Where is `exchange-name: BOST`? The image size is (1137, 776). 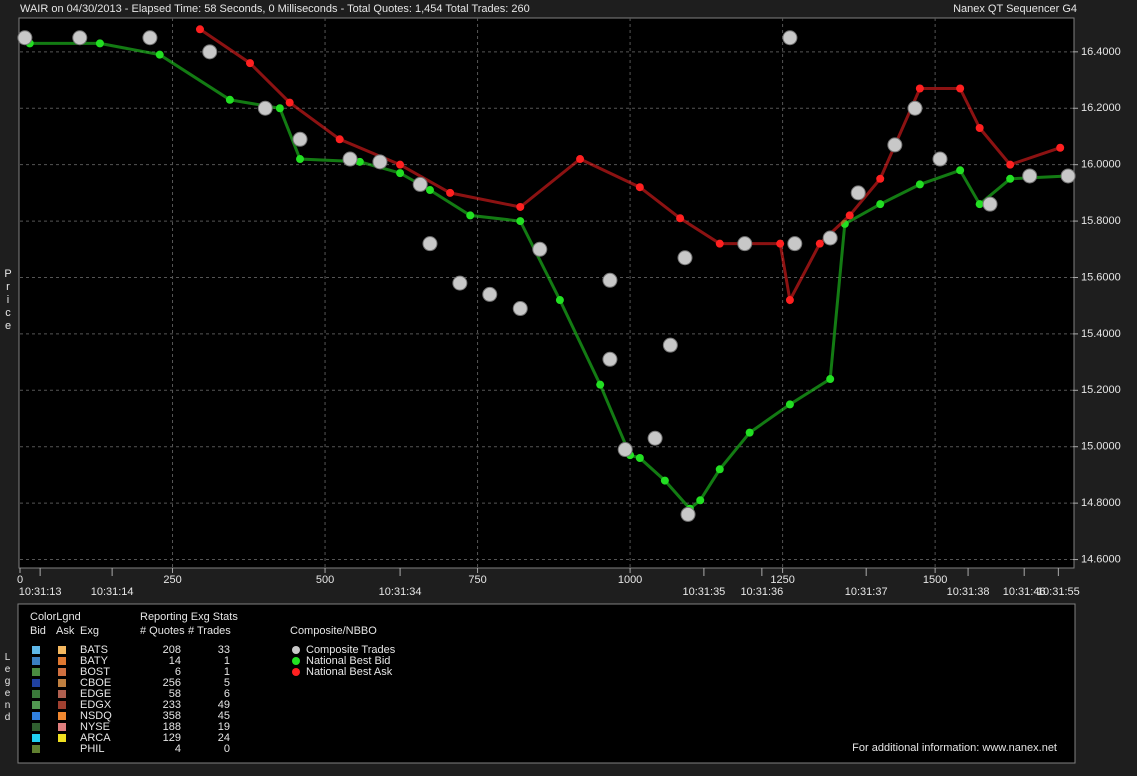
exchange-name: BOST is located at coordinates (95, 672).